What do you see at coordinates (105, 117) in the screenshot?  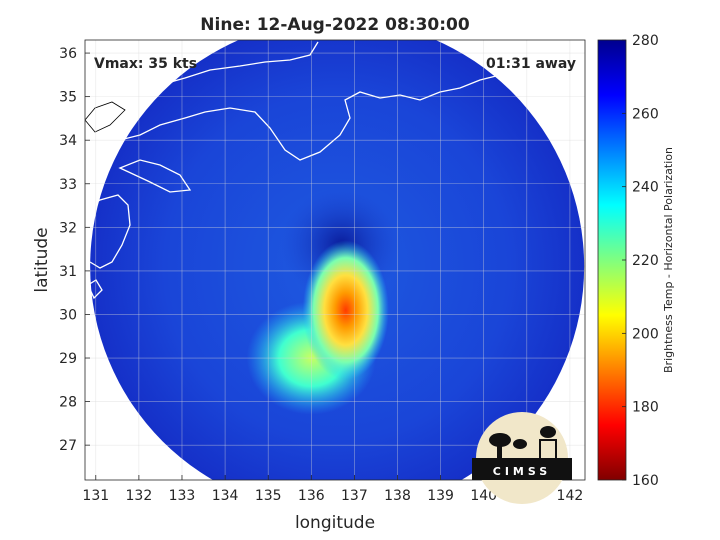 I see `land-outline-korea` at bounding box center [105, 117].